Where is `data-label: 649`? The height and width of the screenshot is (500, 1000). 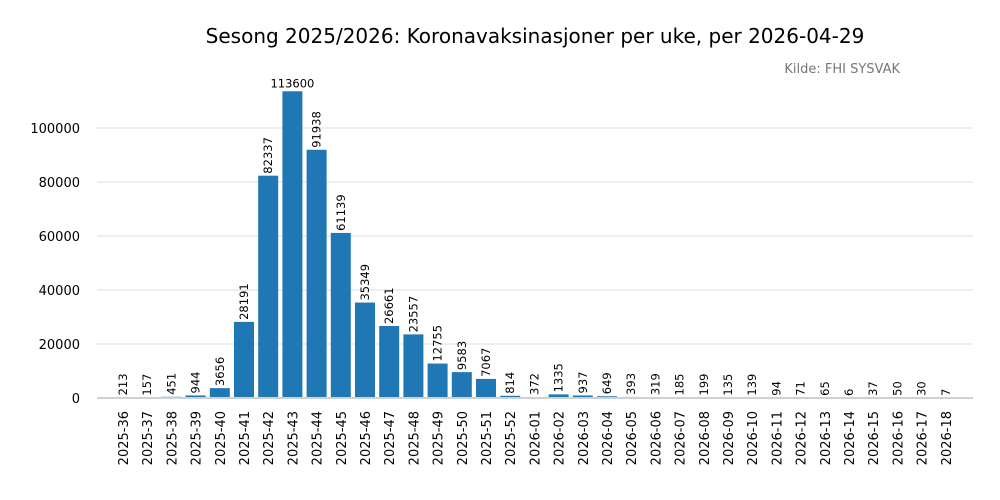 data-label: 649 is located at coordinates (607, 383).